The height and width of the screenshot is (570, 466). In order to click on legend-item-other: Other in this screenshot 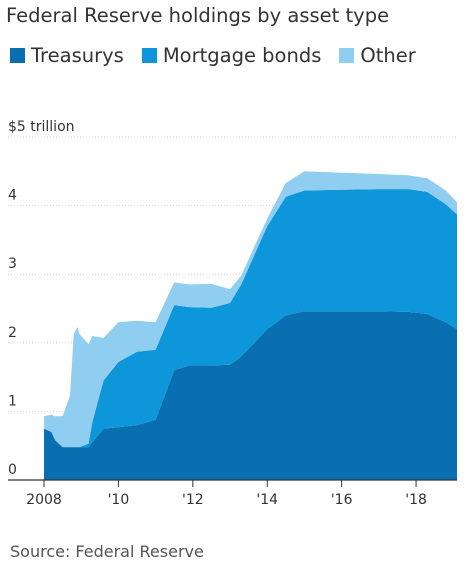, I will do `click(377, 55)`.